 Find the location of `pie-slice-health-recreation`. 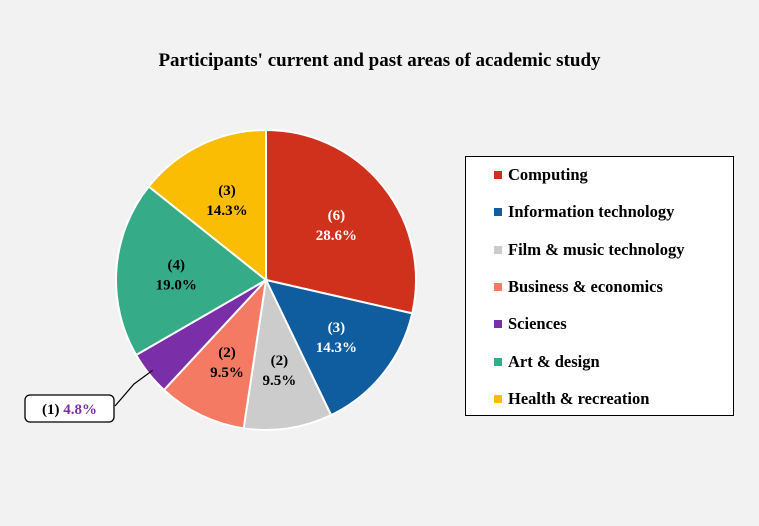

pie-slice-health-recreation is located at coordinates (207, 205).